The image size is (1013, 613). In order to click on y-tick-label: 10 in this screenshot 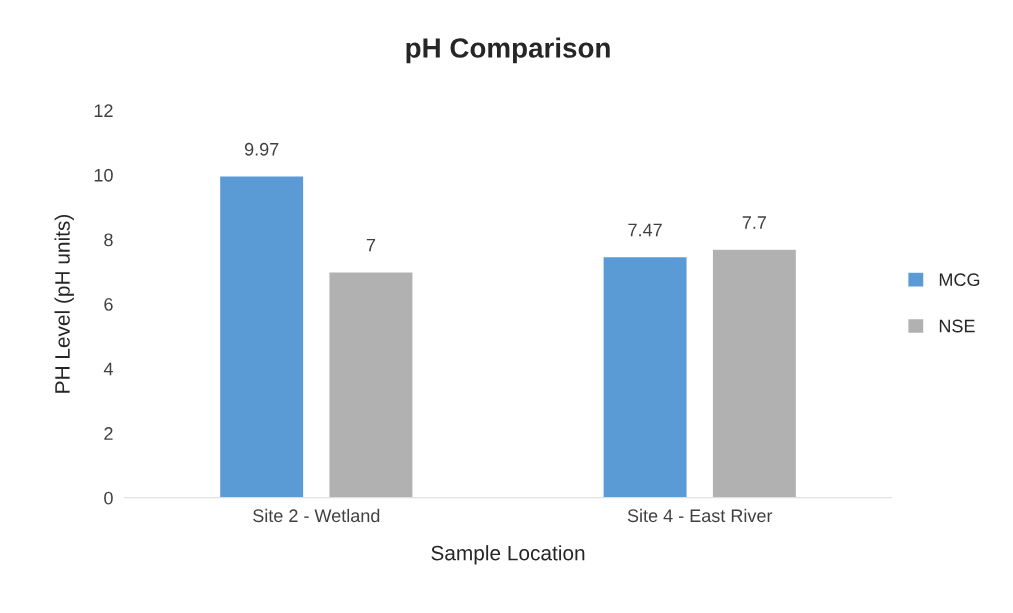, I will do `click(103, 175)`.